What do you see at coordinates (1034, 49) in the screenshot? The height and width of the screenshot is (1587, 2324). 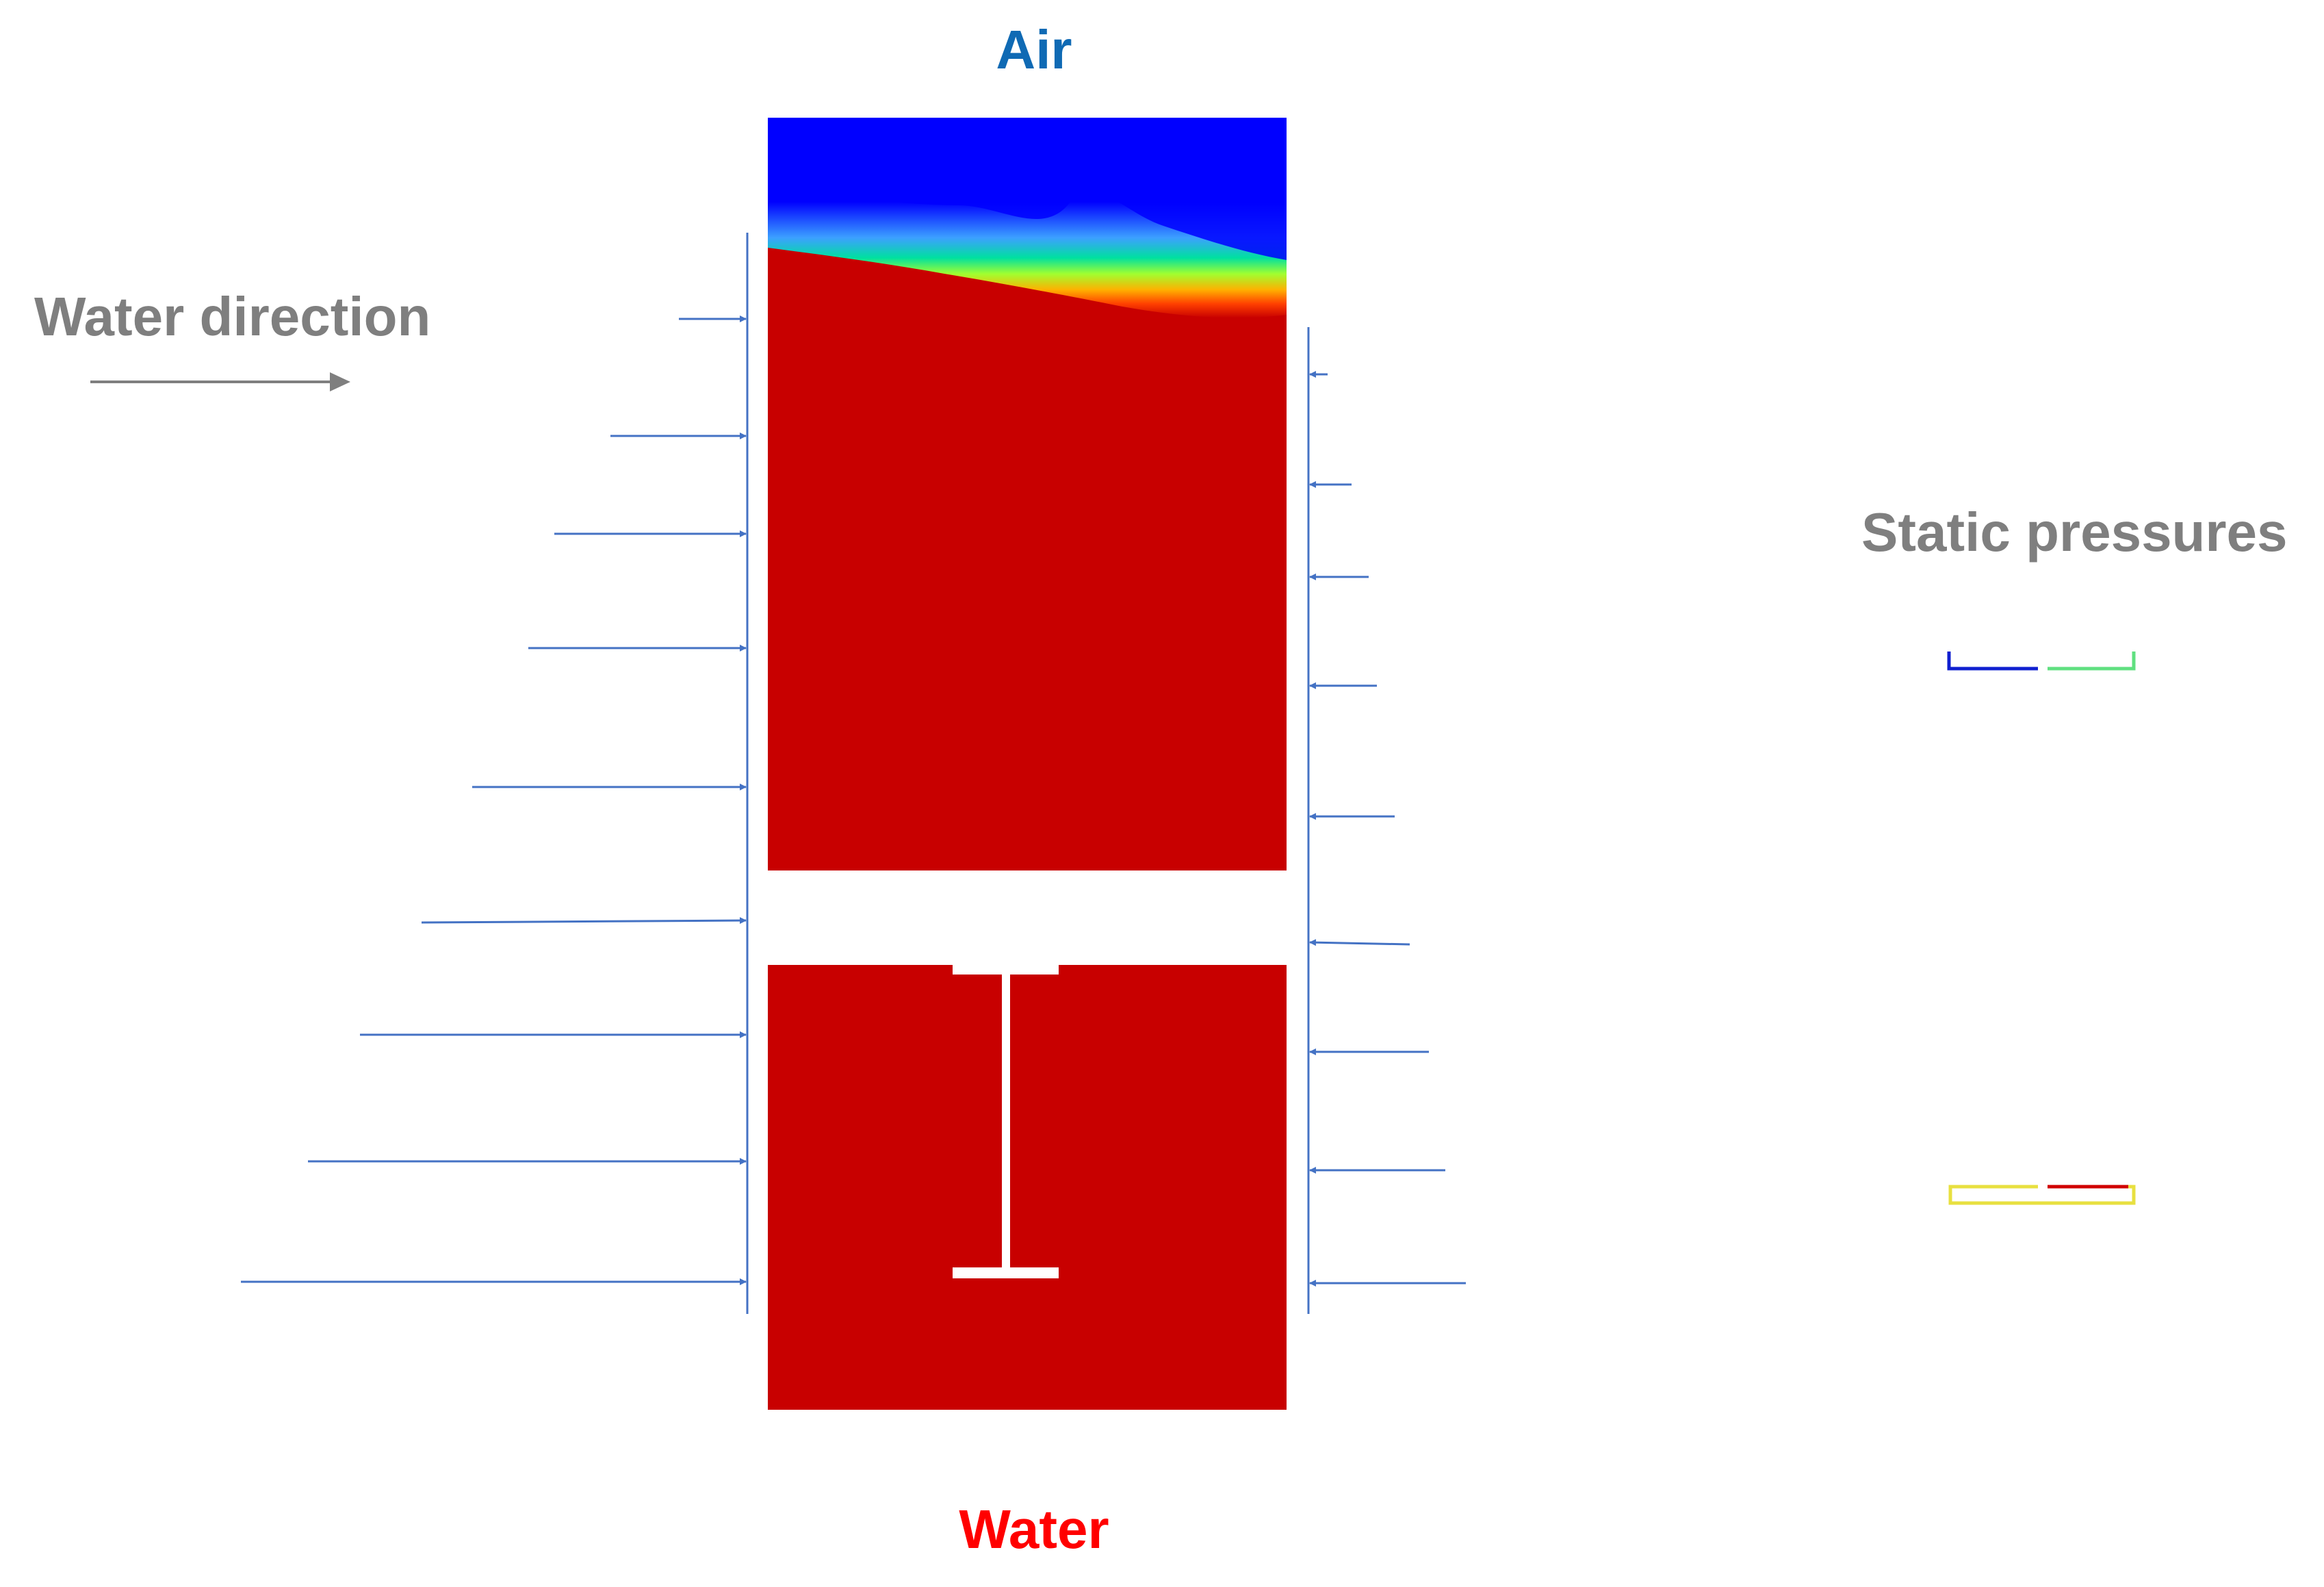 I see `air-label: Air` at bounding box center [1034, 49].